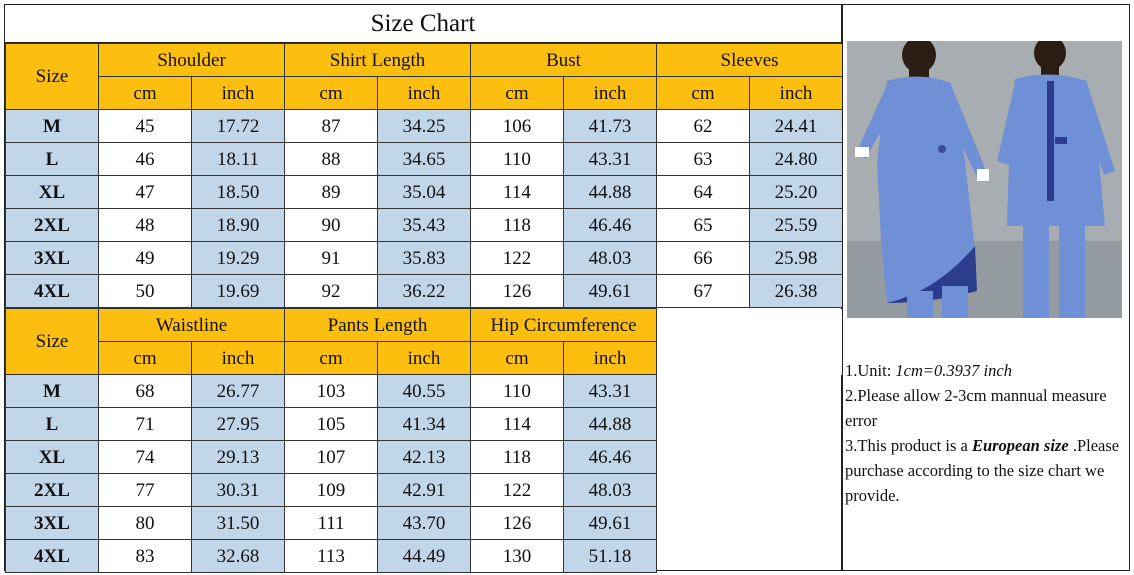 This screenshot has width=1134, height=575. I want to click on value-cell: 44.49, so click(424, 556).